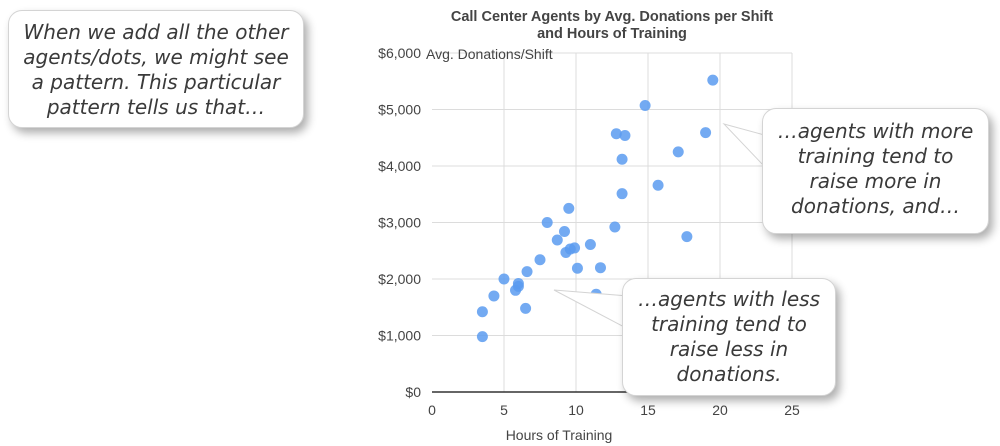 This screenshot has width=1000, height=446. What do you see at coordinates (720, 410) in the screenshot?
I see `x-tick-label: 20` at bounding box center [720, 410].